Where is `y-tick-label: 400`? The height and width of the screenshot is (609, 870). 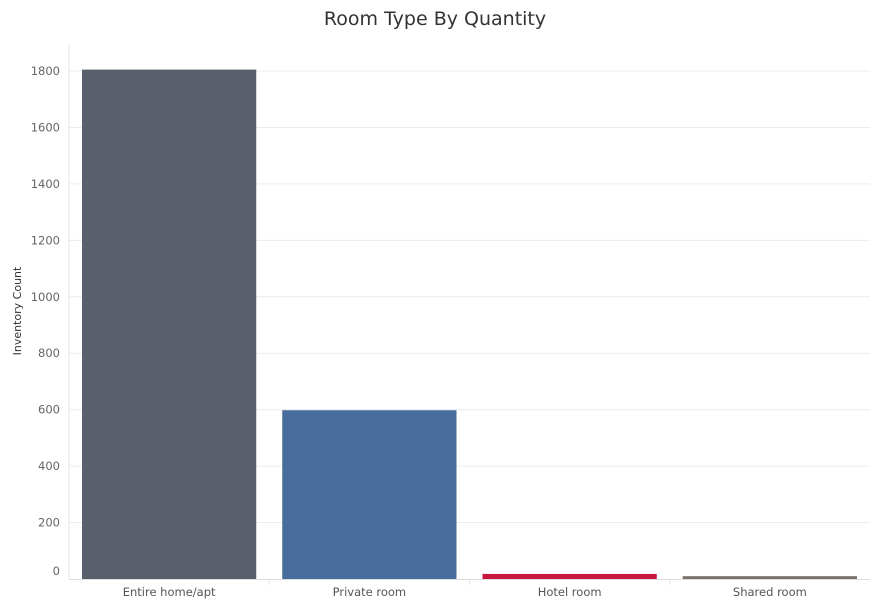
y-tick-label: 400 is located at coordinates (49, 466).